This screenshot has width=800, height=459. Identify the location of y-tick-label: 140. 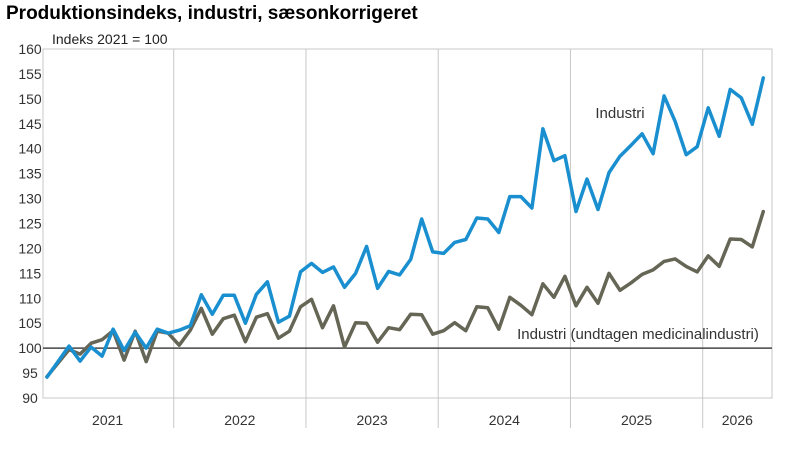
(30, 149).